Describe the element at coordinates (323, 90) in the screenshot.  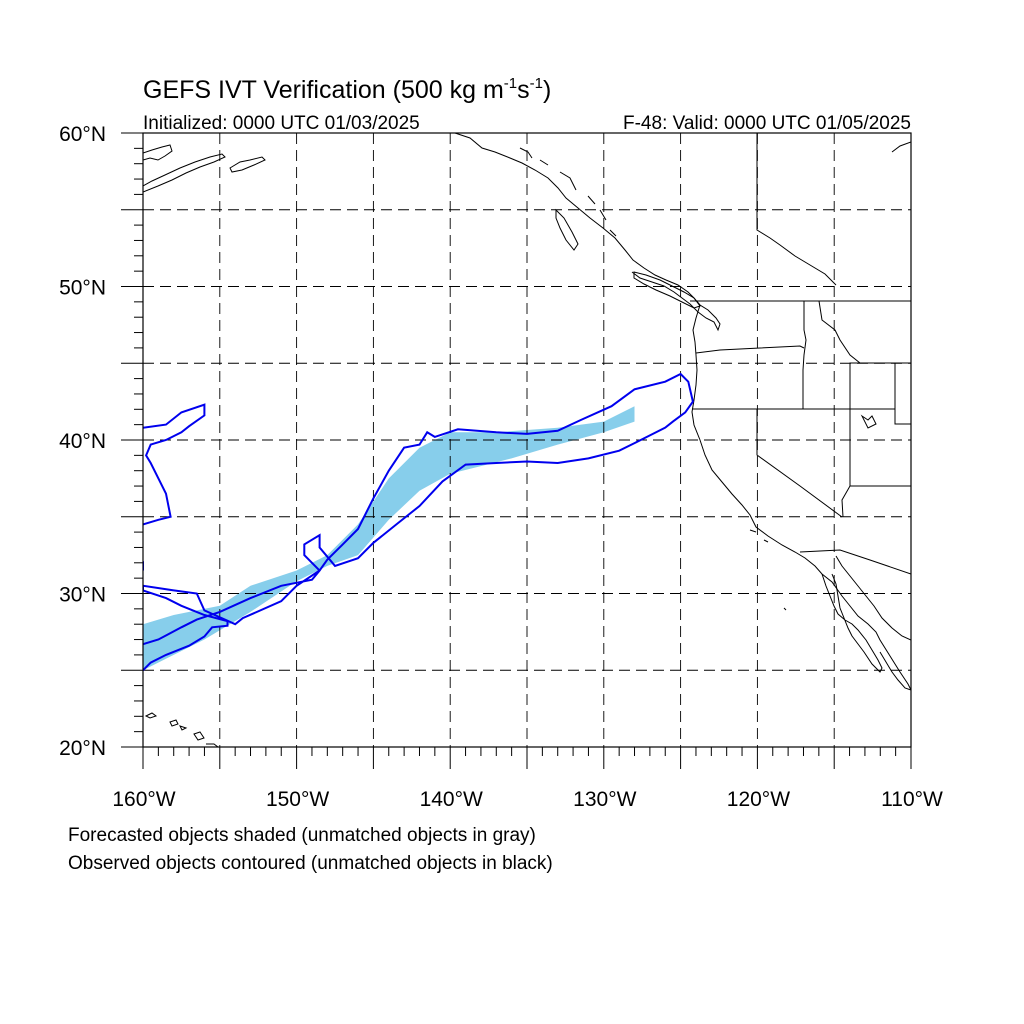
I see `title-main: GEFS IVT Verification (500 kg m` at that location.